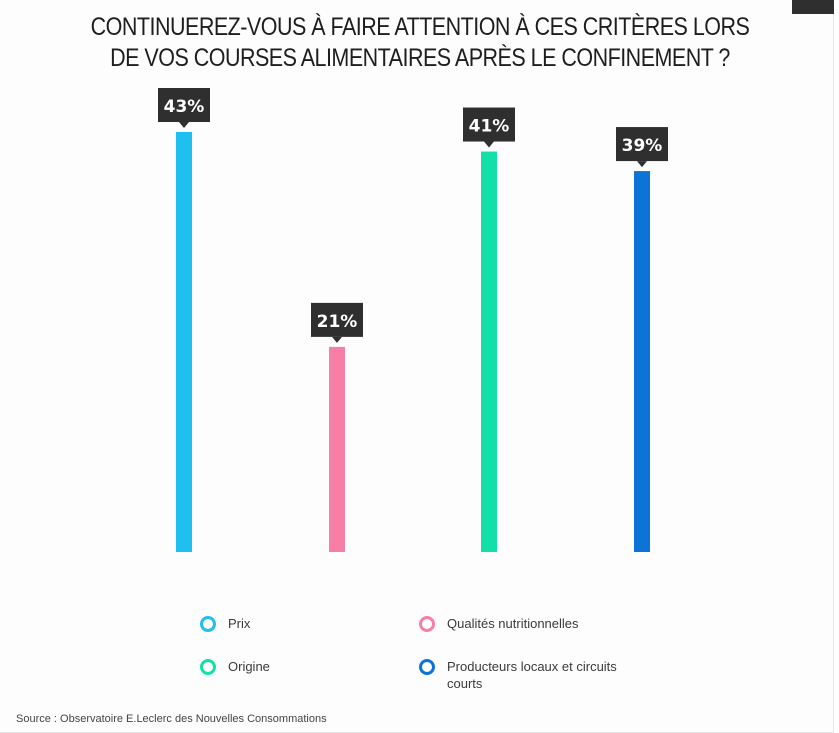  What do you see at coordinates (489, 351) in the screenshot?
I see `bar-origine` at bounding box center [489, 351].